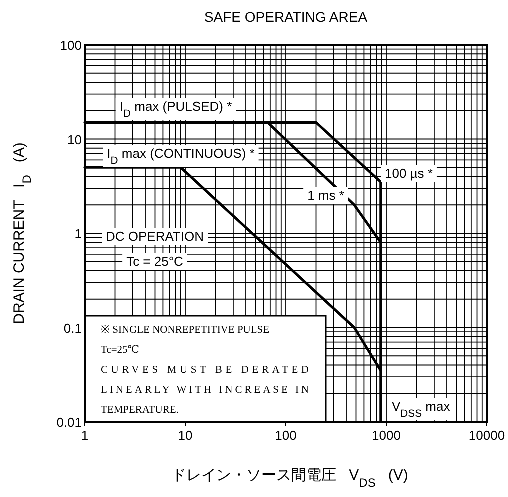  What do you see at coordinates (409, 173) in the screenshot?
I see `series-label: 100 µs *` at bounding box center [409, 173].